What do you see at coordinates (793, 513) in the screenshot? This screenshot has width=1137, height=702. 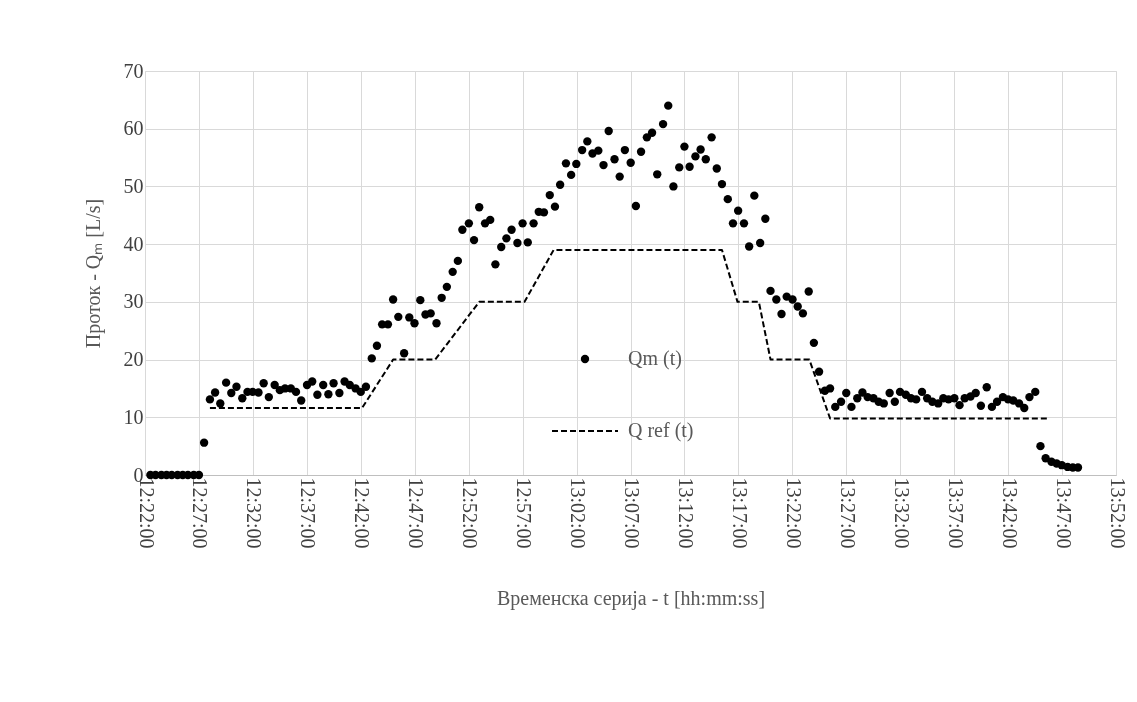 I see `x-tick-label: 13:22:00` at bounding box center [793, 513].